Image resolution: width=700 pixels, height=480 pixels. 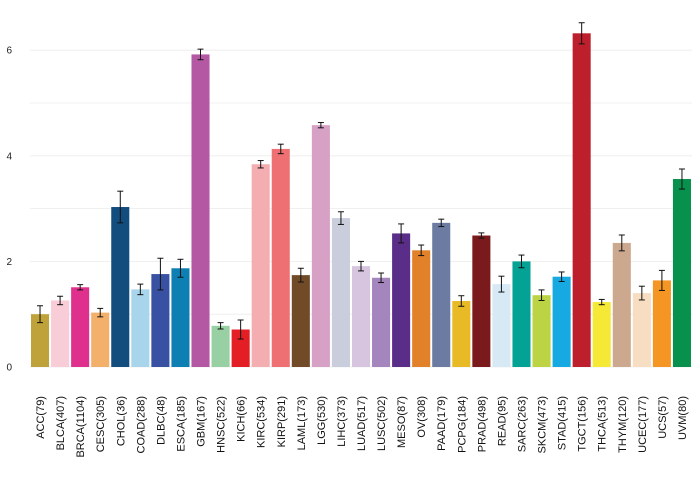 What do you see at coordinates (222, 424) in the screenshot?
I see `x-tick-label: HNSC(522)` at bounding box center [222, 424].